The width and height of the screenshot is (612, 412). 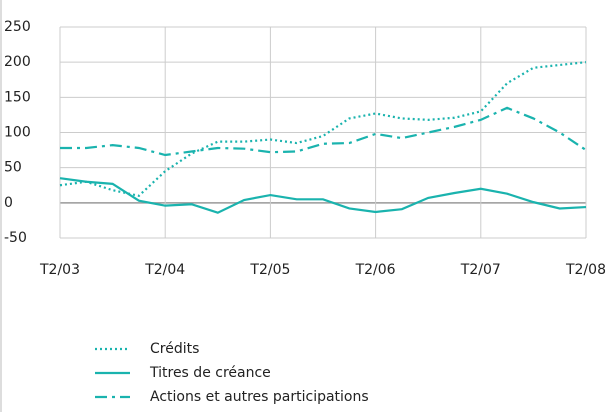 What do you see at coordinates (375, 270) in the screenshot?
I see `x-tick-label: T2/06` at bounding box center [375, 270].